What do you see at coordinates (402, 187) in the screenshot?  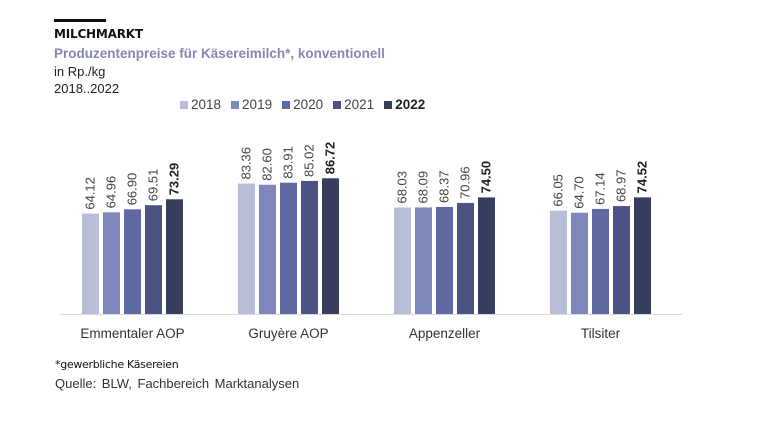 I see `data-label: 68.03` at bounding box center [402, 187].